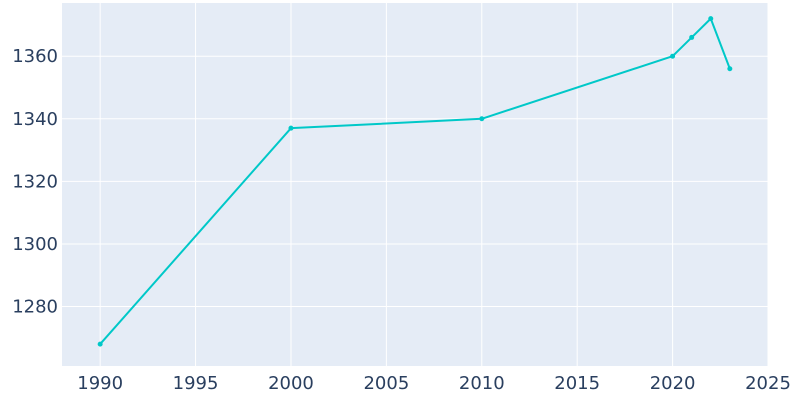 The width and height of the screenshot is (800, 400). What do you see at coordinates (35, 307) in the screenshot?
I see `y-tick-label: 1280` at bounding box center [35, 307].